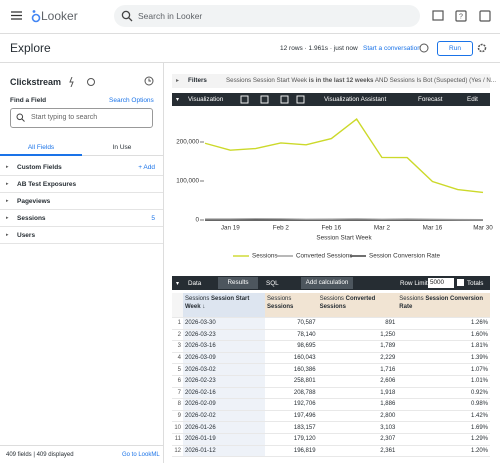 This screenshot has height=463, width=500. Describe the element at coordinates (224, 346) in the screenshot. I see `table-cell: 2026-03-16` at that location.